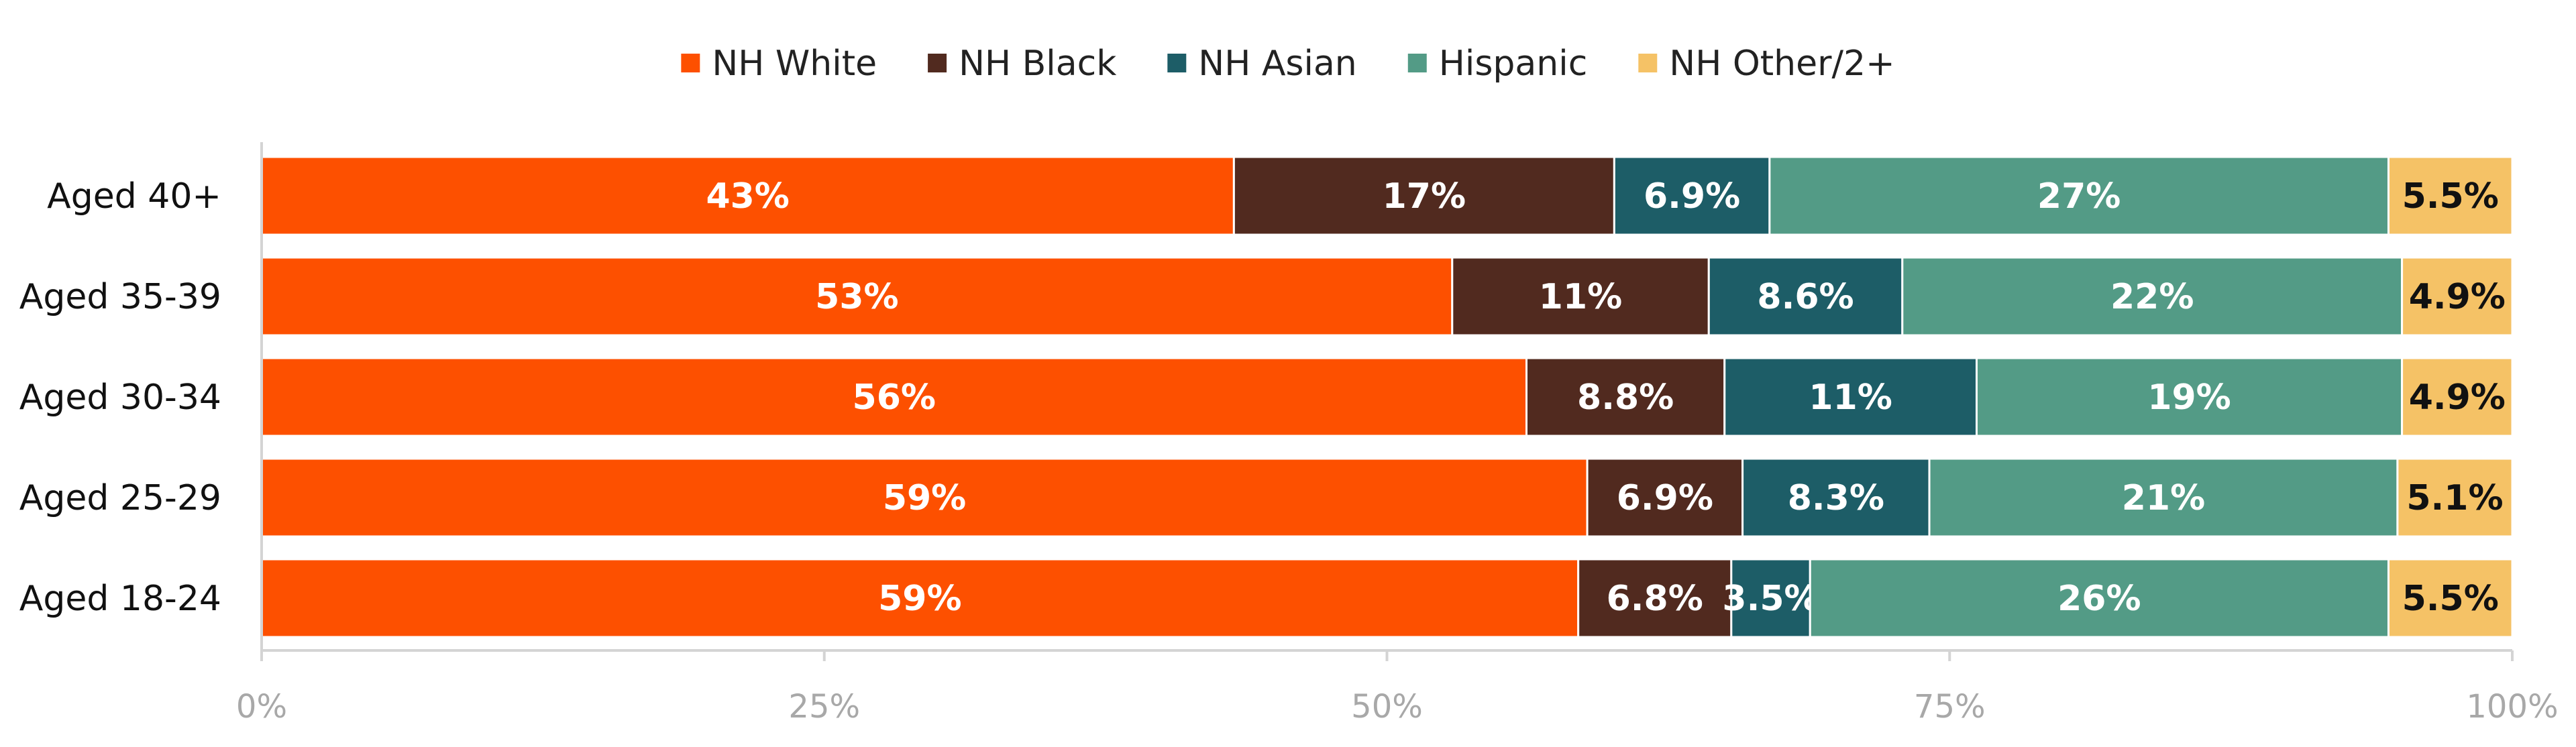  I want to click on bar-row-aged-40: 43% 17% 6.9% 27% 5.5%, so click(1387, 196).